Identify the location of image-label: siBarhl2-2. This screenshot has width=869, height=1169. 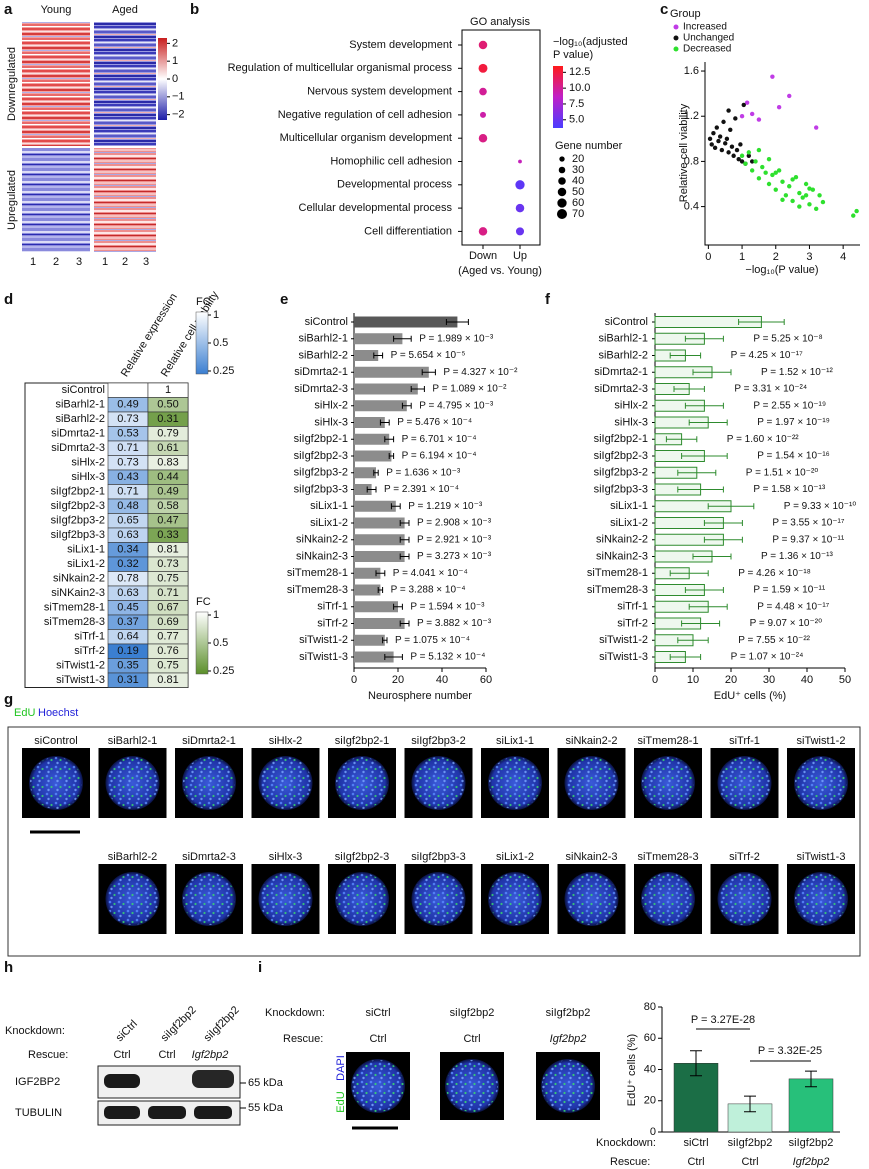
(133, 857).